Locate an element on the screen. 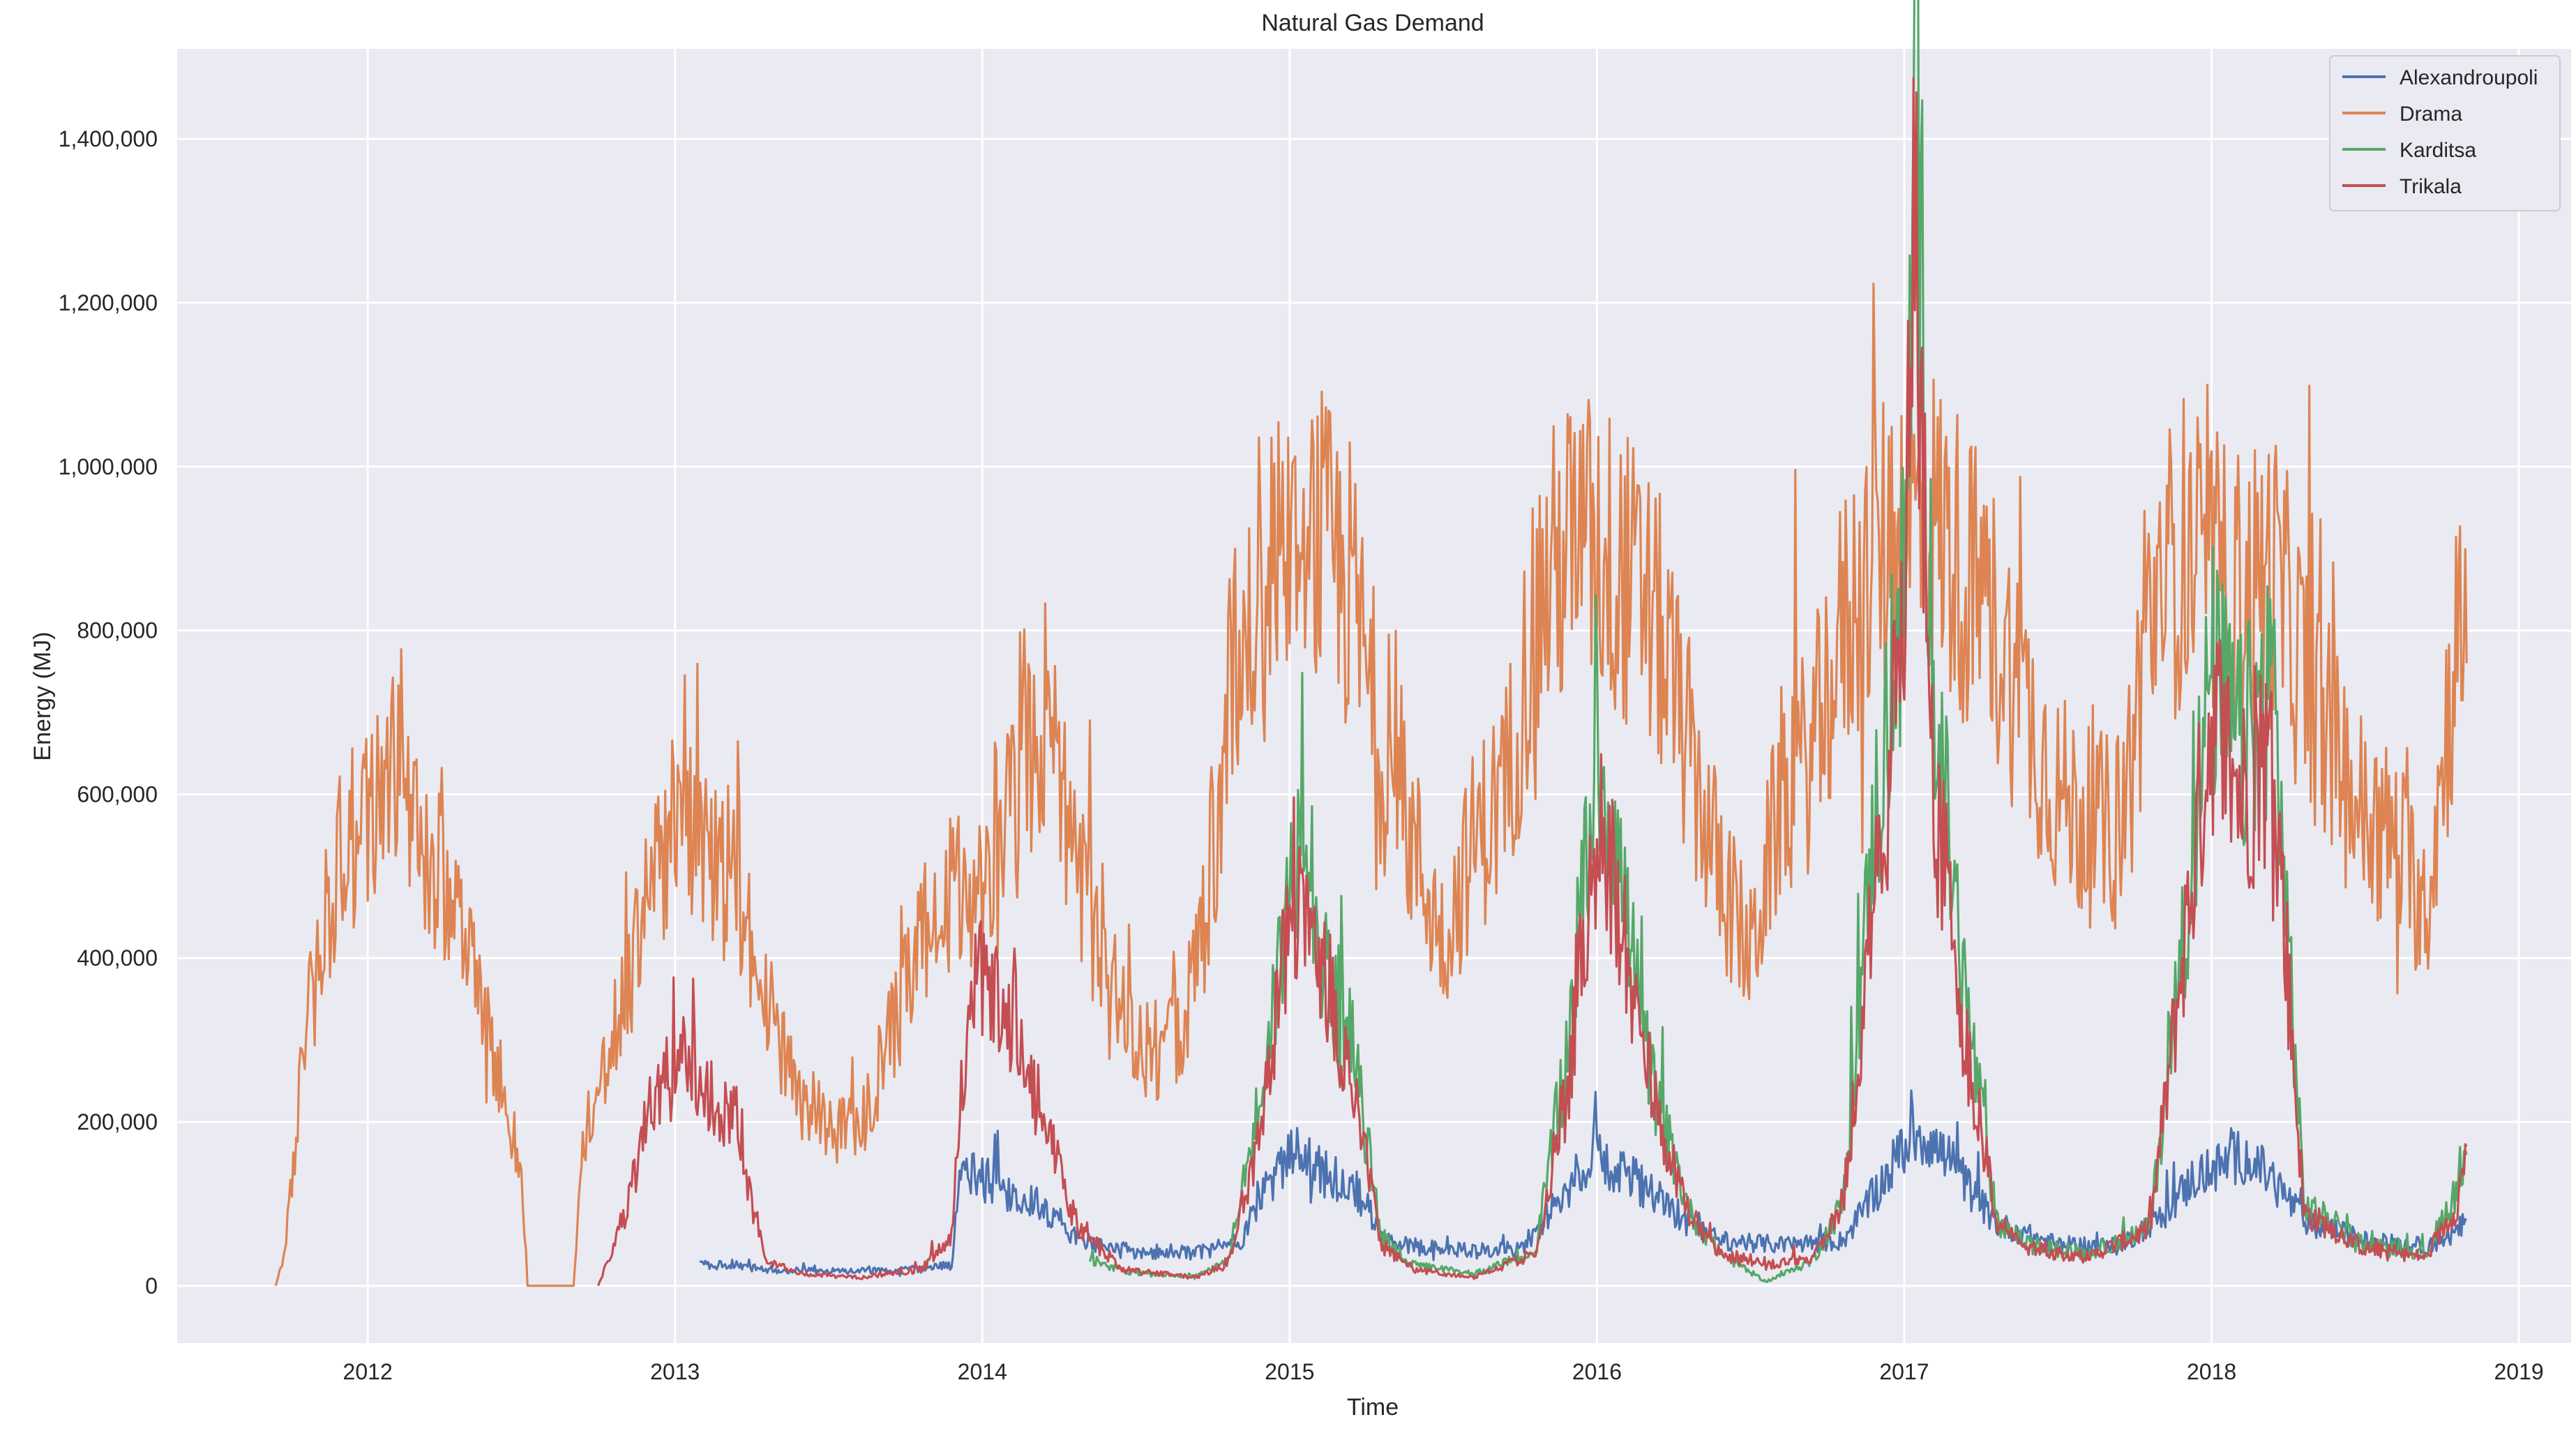 This screenshot has width=2576, height=1438. legend-box is located at coordinates (2445, 133).